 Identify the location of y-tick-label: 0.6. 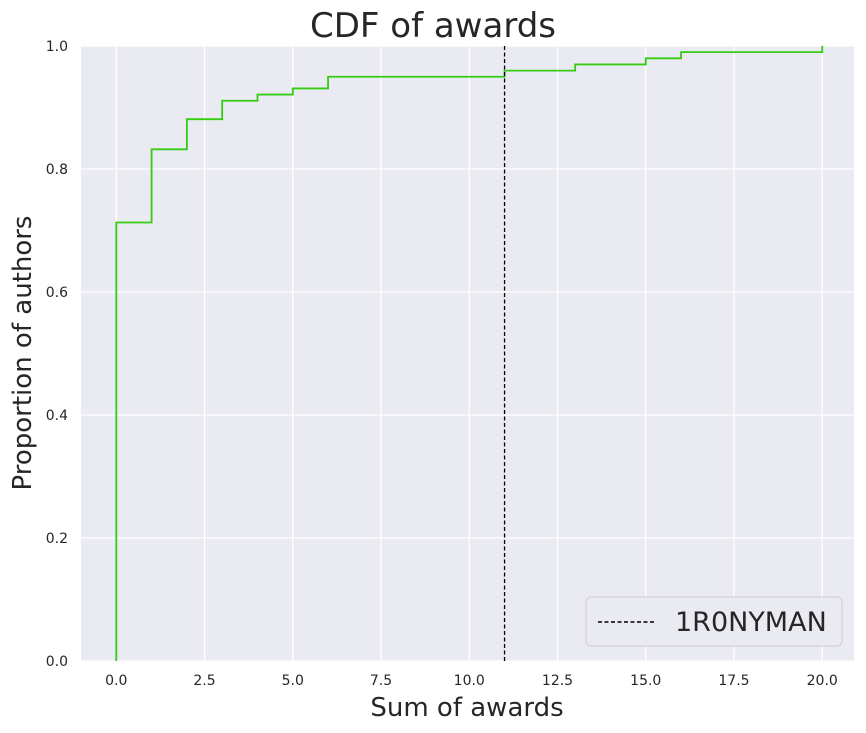
(57, 293).